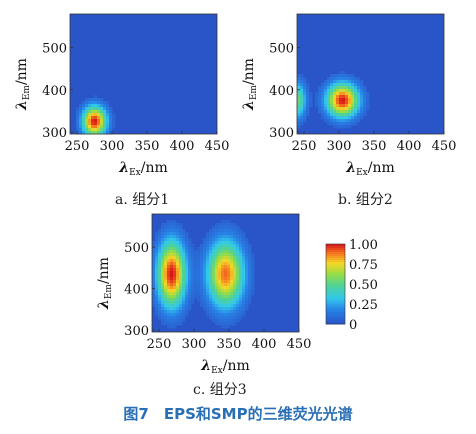 Image resolution: width=476 pixels, height=434 pixels. What do you see at coordinates (112, 146) in the screenshot?
I see `x-tick-label-a: 300` at bounding box center [112, 146].